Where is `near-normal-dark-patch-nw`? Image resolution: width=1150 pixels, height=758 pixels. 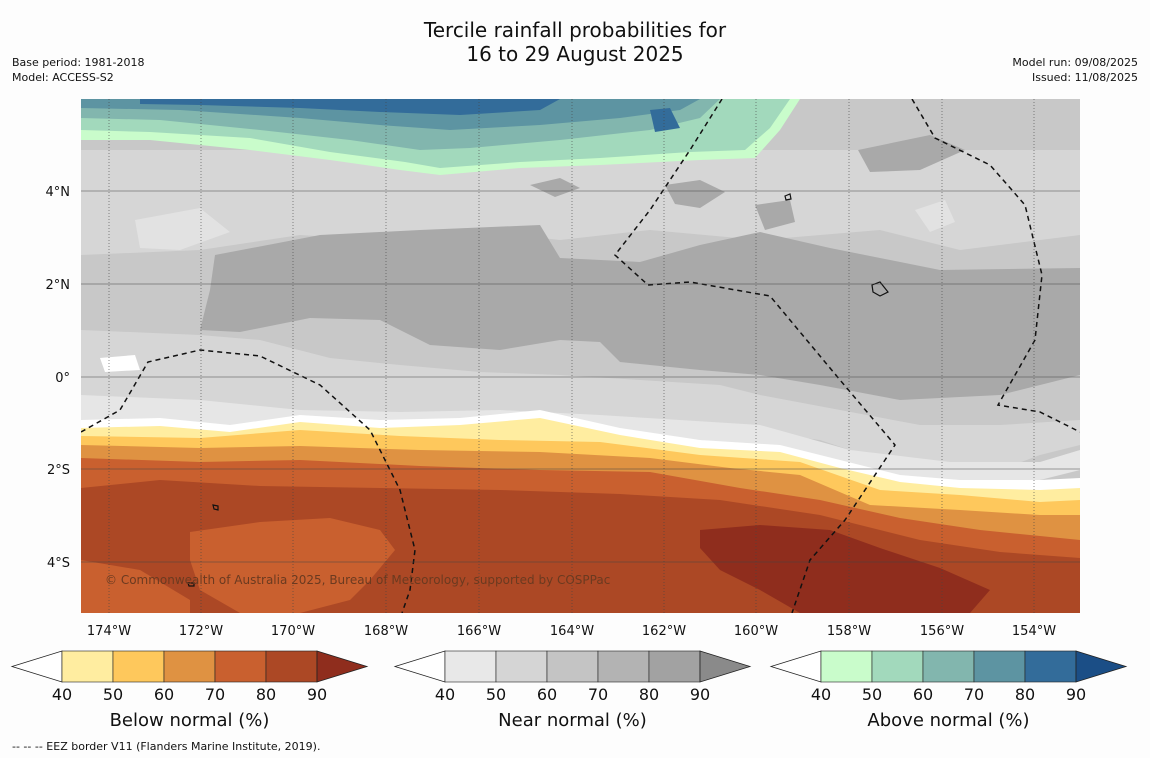 near-normal-dark-patch-nw is located at coordinates (555, 187).